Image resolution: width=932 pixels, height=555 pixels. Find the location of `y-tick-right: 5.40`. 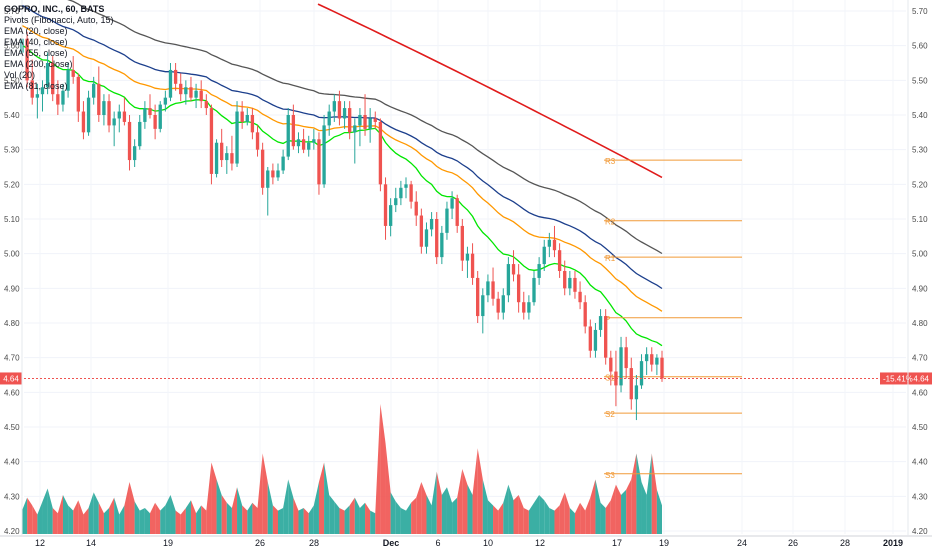

y-tick-right: 5.40 is located at coordinates (920, 115).